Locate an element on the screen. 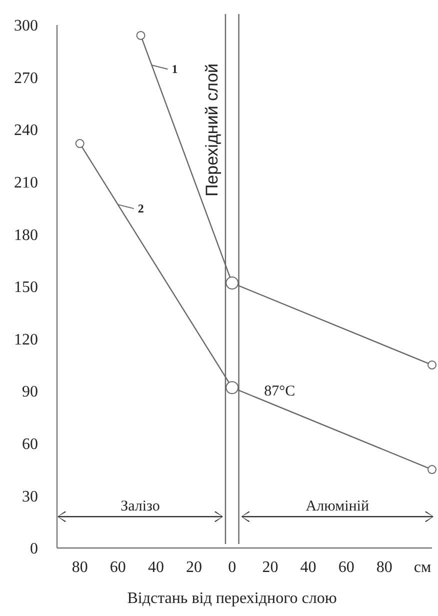  annotation: Залізо is located at coordinates (140, 506).